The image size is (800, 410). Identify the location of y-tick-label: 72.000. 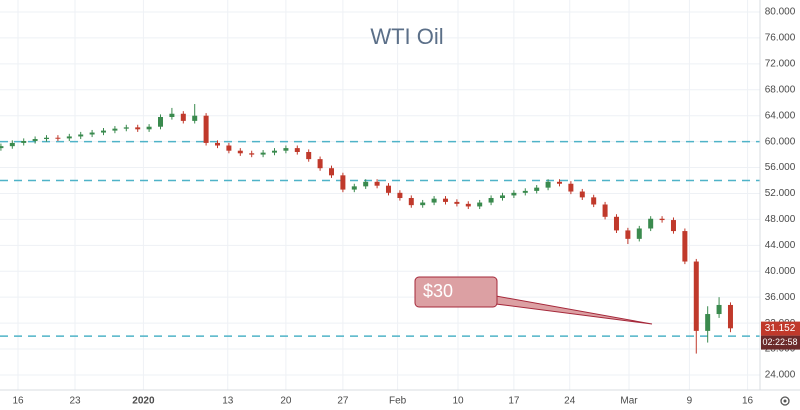
(780, 63).